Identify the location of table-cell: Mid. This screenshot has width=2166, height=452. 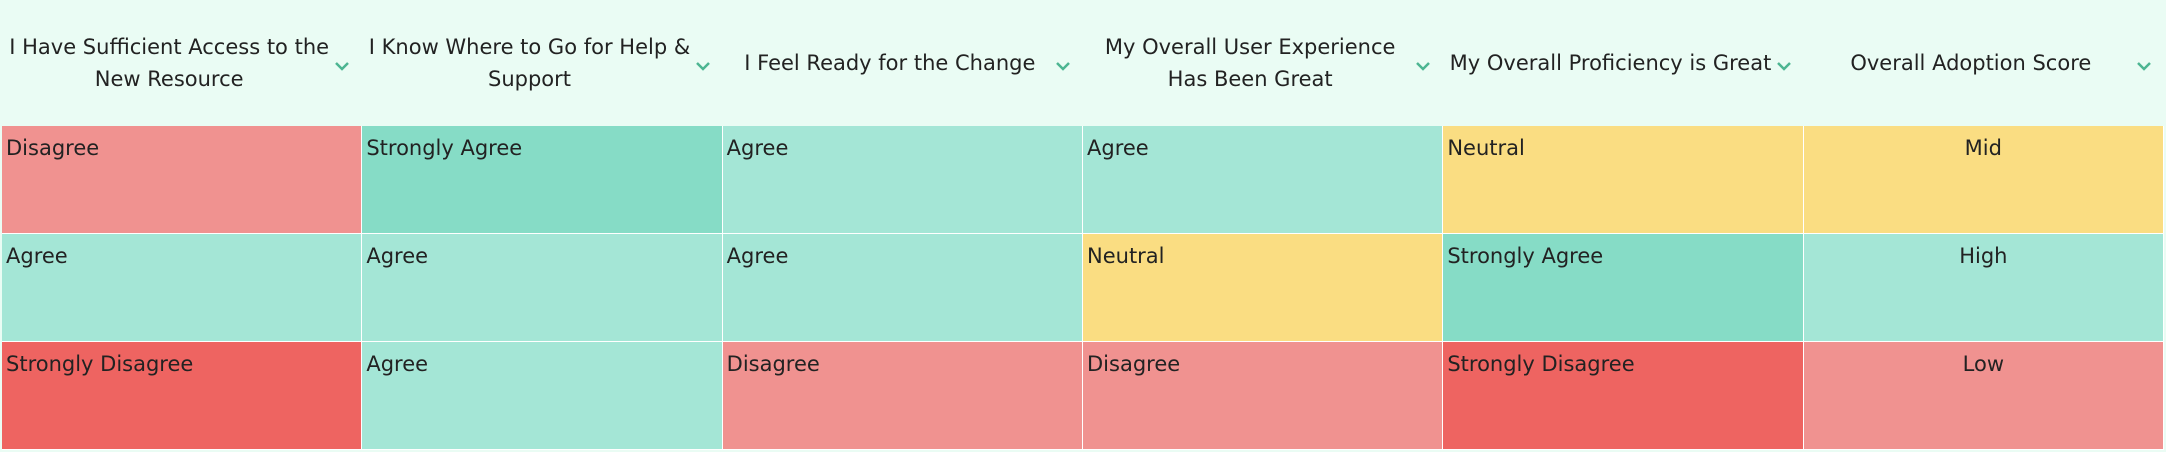
(1983, 180).